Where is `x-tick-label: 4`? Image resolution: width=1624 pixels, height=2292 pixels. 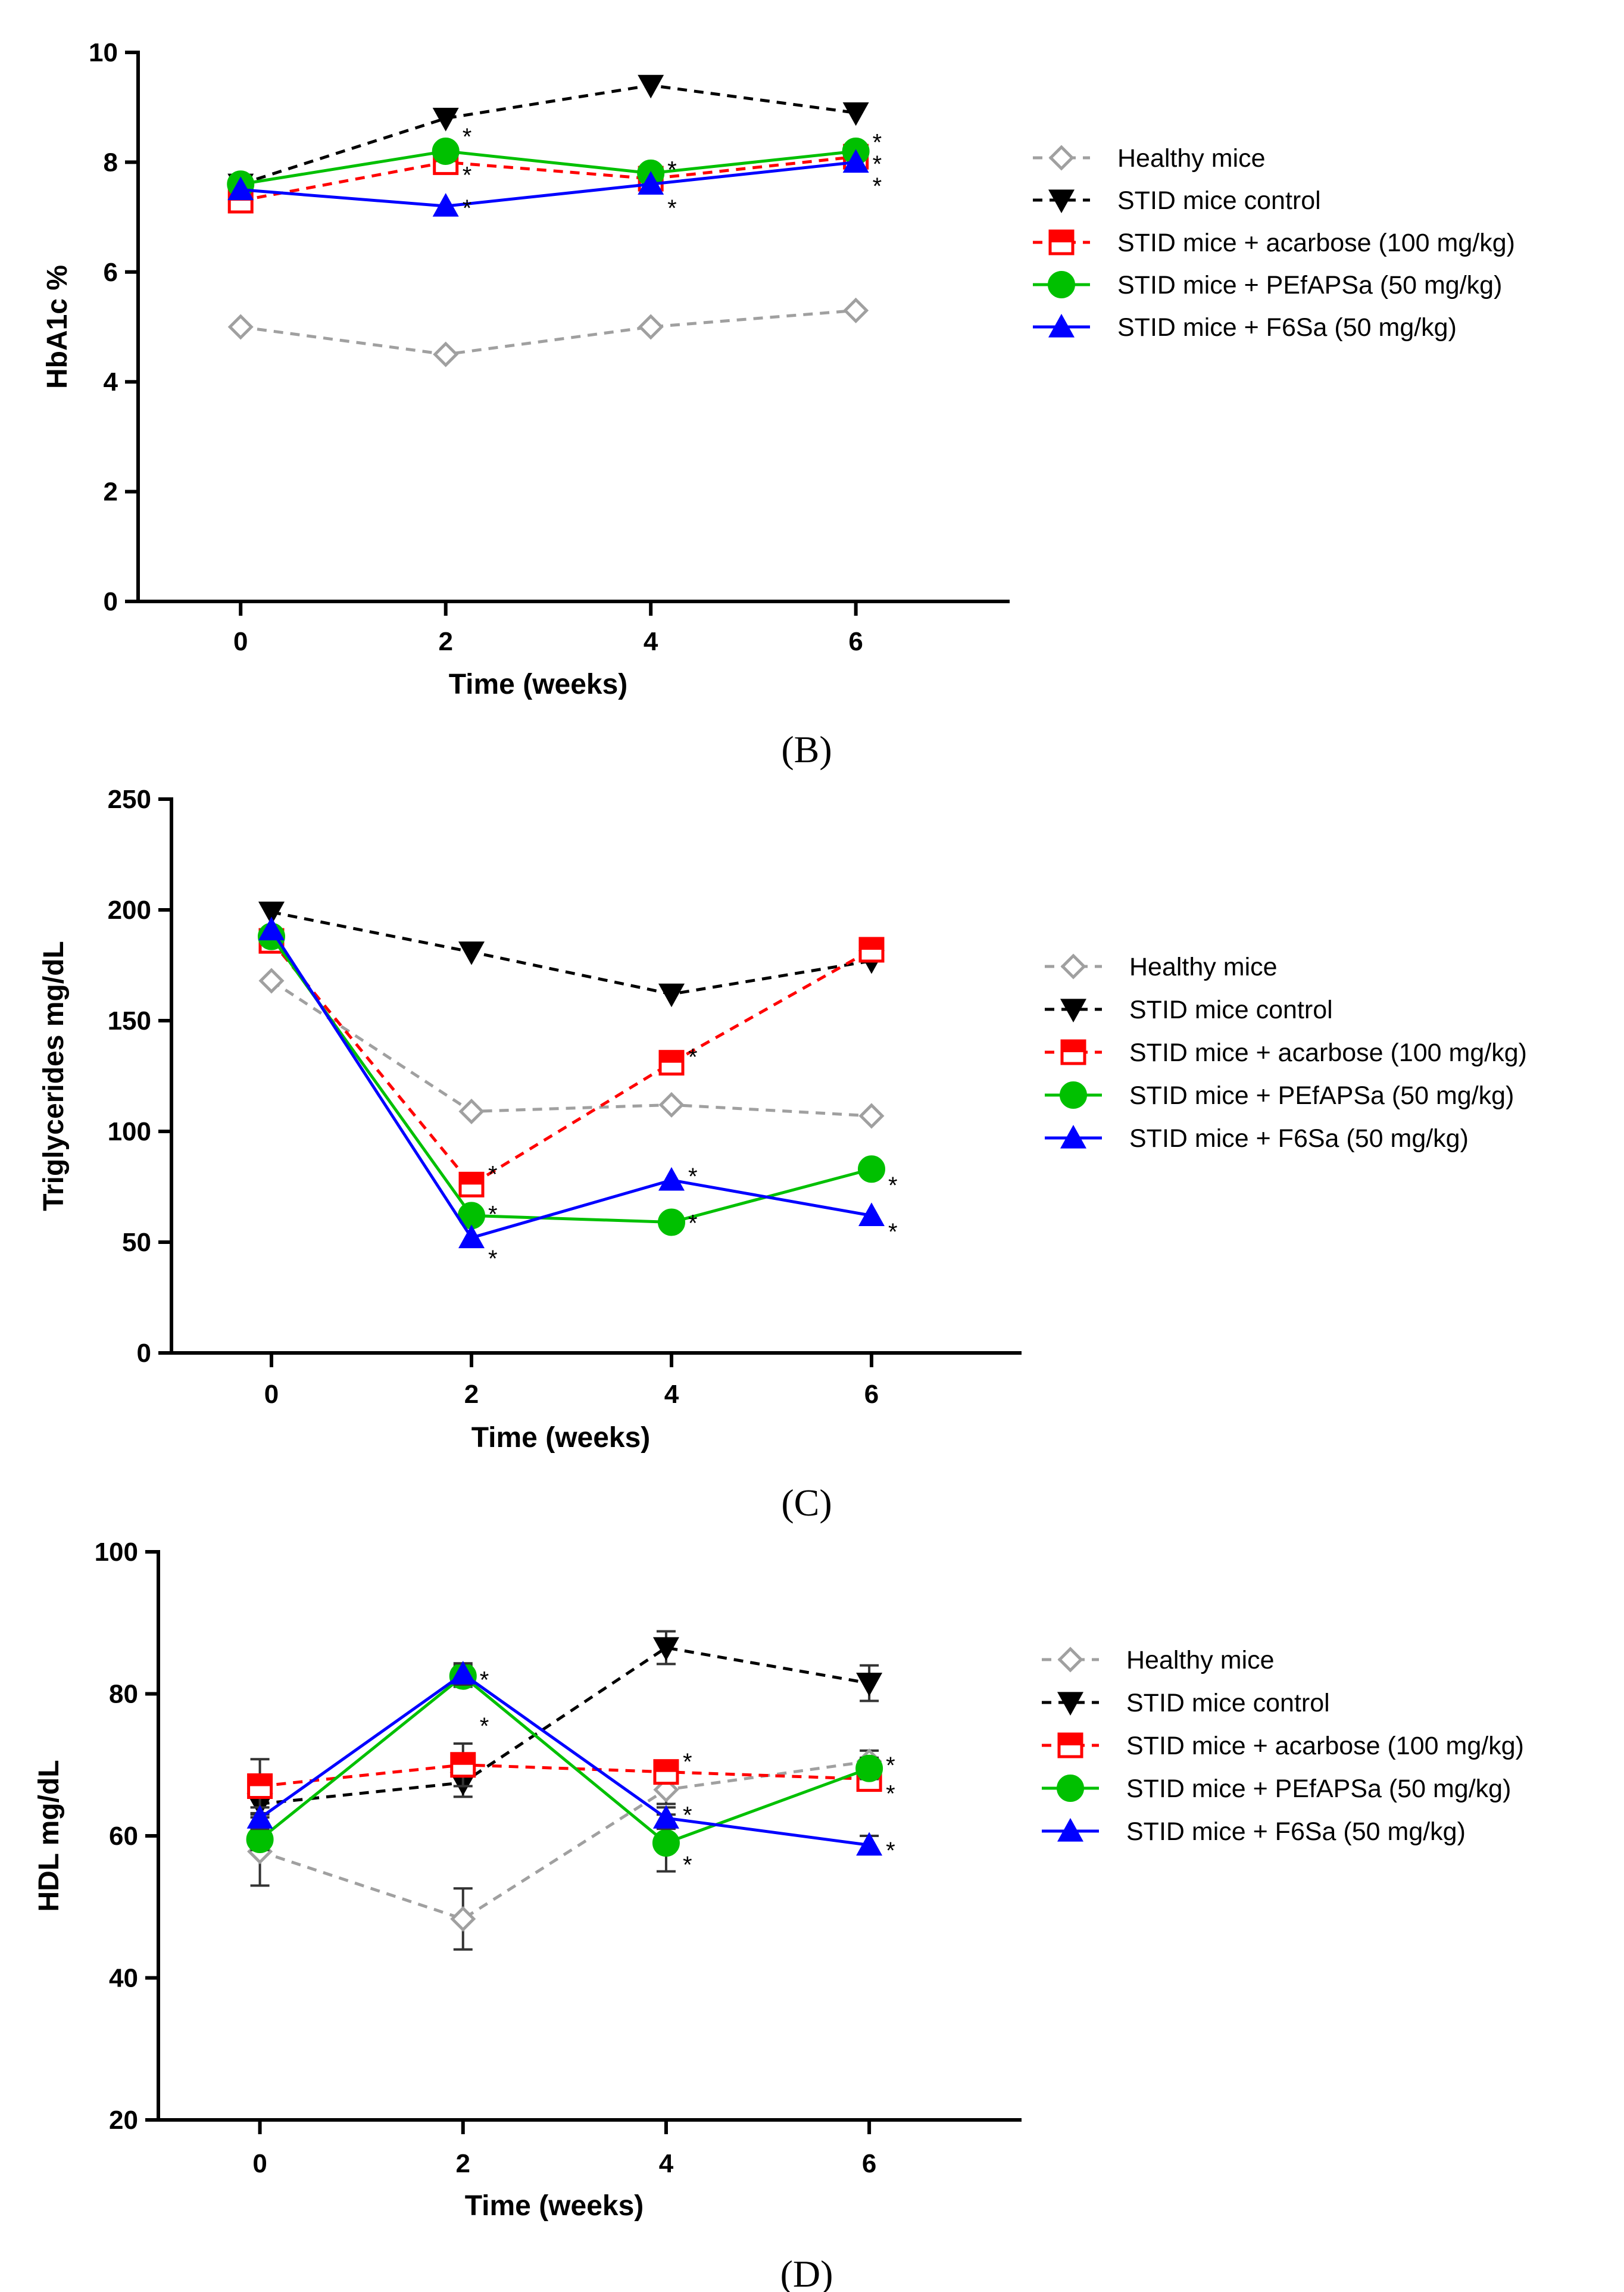
x-tick-label: 4 is located at coordinates (651, 641).